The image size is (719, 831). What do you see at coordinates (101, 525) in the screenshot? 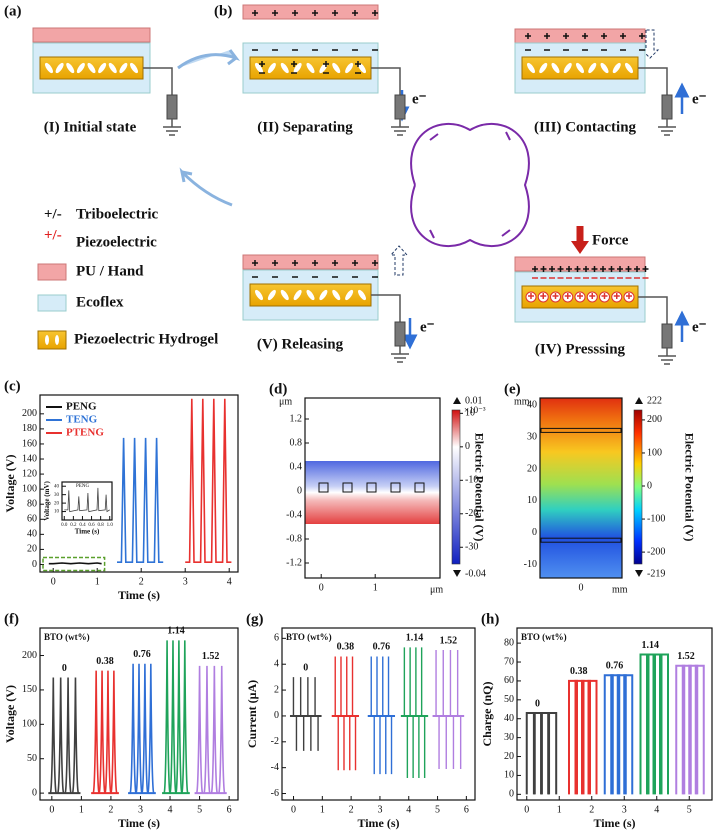
I see `x-tick-label: 0.8` at bounding box center [101, 525].